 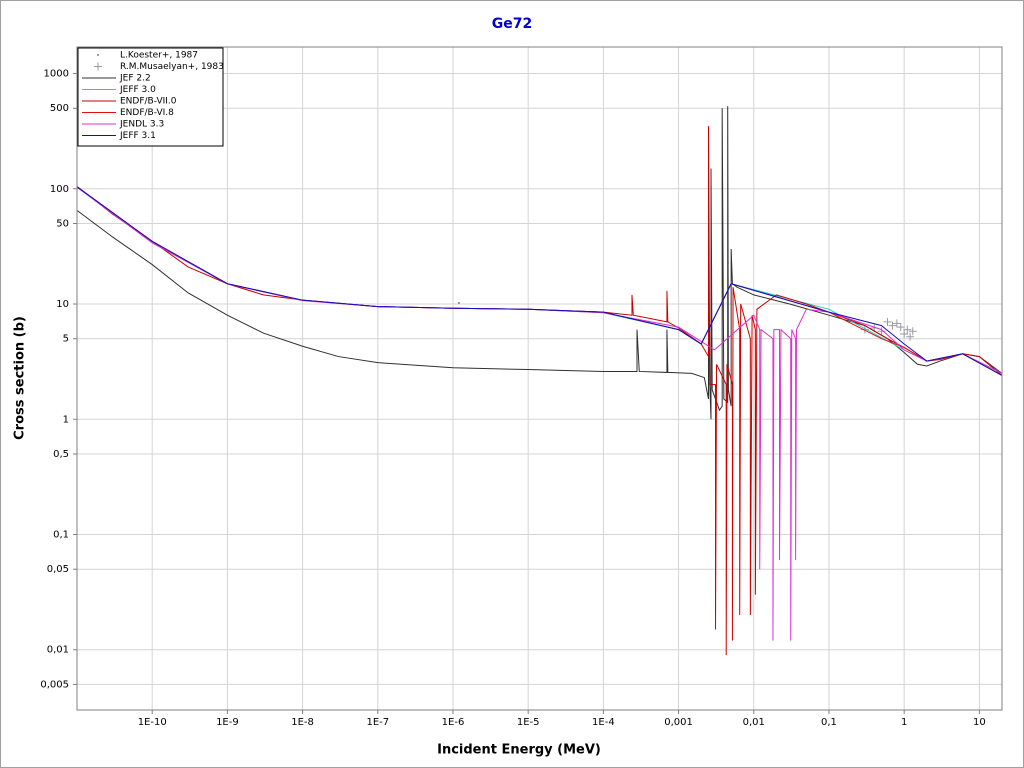 I want to click on x-tick-label: 1, so click(x=904, y=722).